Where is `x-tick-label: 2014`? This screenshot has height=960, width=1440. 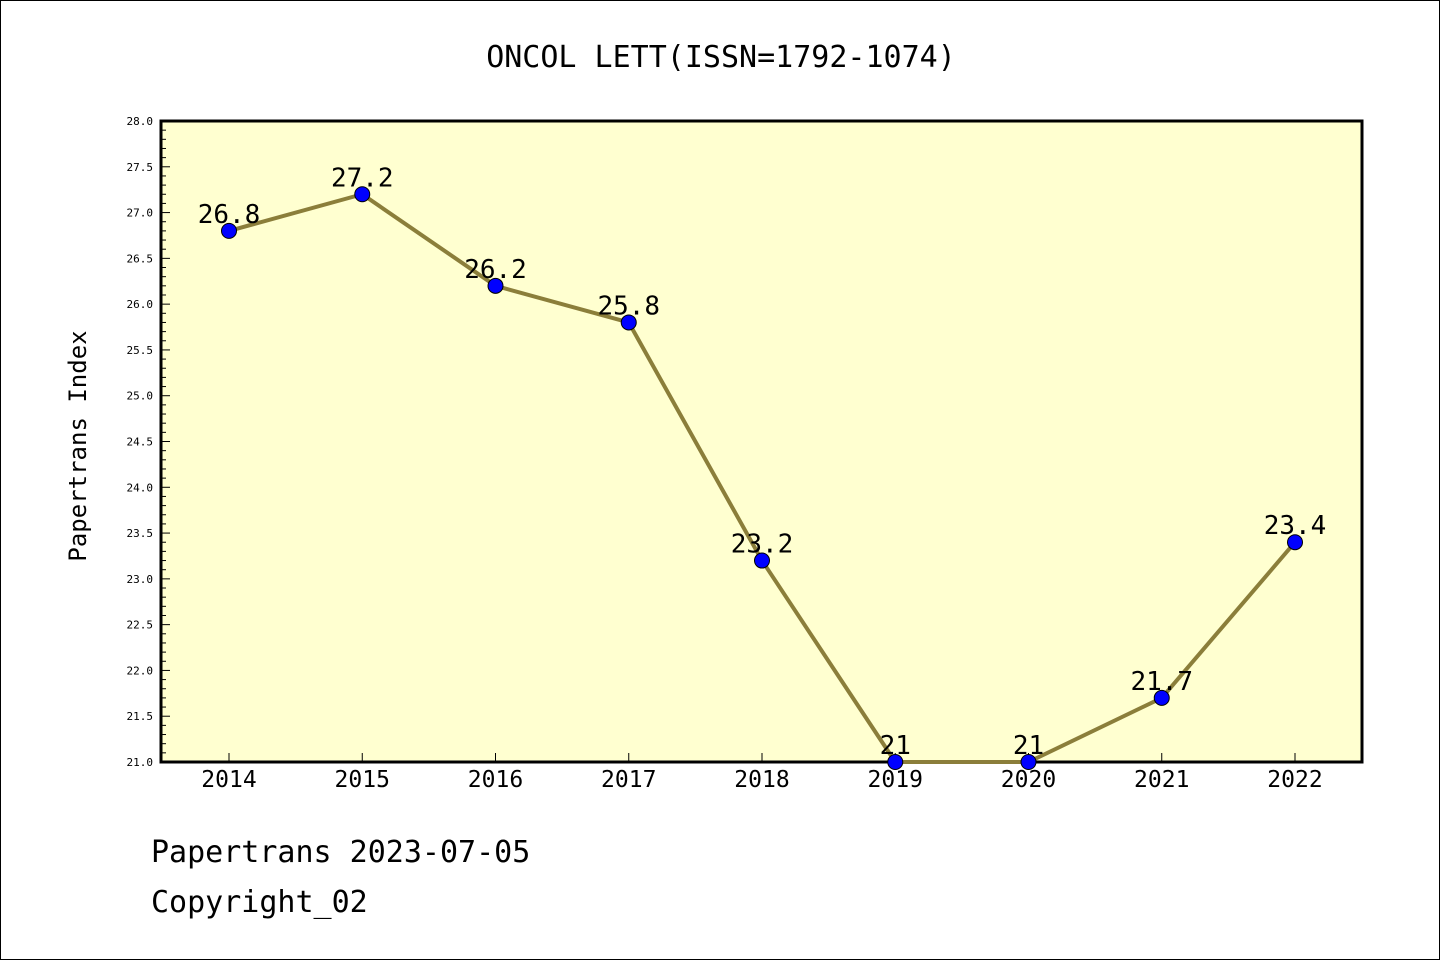 x-tick-label: 2014 is located at coordinates (228, 780).